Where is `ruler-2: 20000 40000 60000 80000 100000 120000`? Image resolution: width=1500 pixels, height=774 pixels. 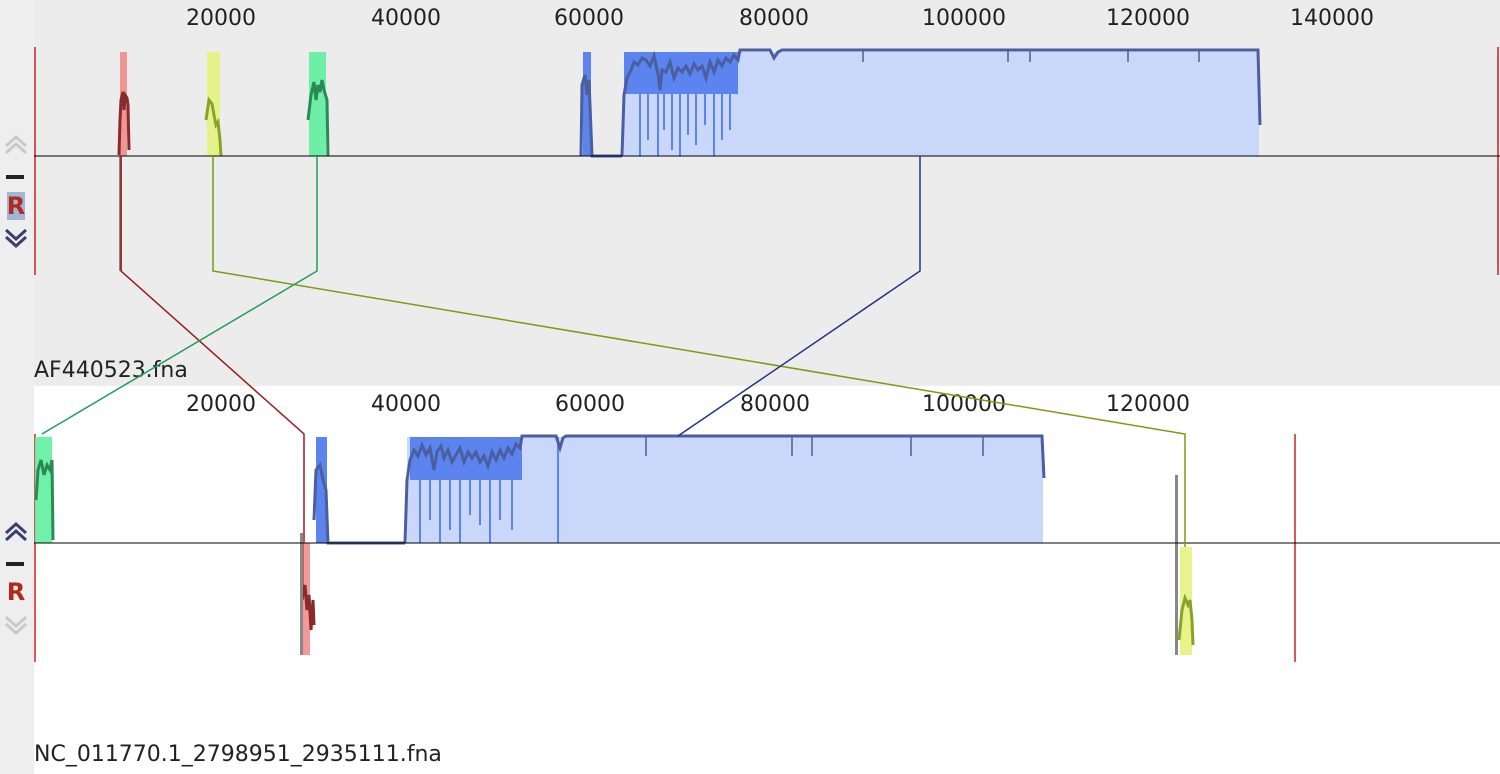 ruler-2: 20000 40000 60000 80000 100000 120000 is located at coordinates (767, 406).